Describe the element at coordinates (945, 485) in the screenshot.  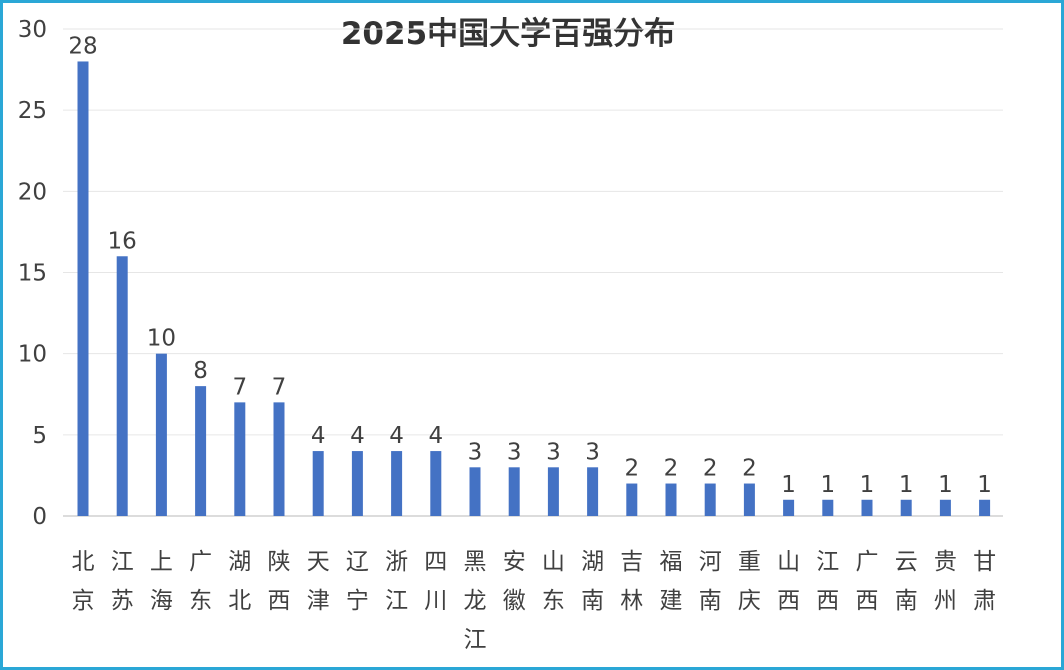
I see `data-label-22: 1` at that location.